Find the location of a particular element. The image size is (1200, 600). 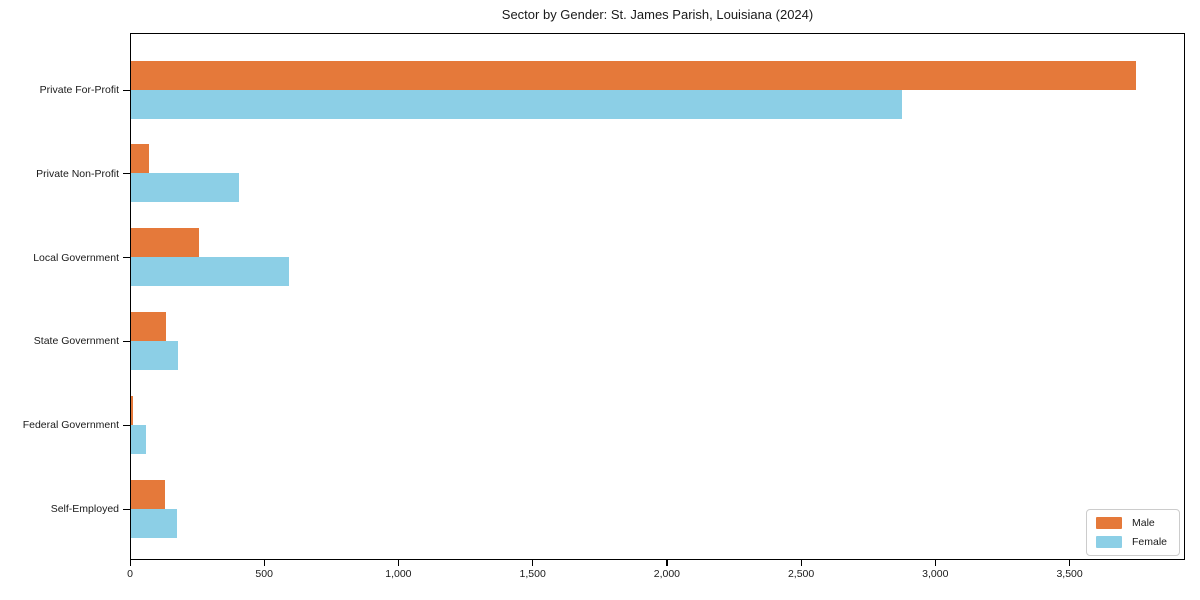

female-swatch is located at coordinates (1108, 542).